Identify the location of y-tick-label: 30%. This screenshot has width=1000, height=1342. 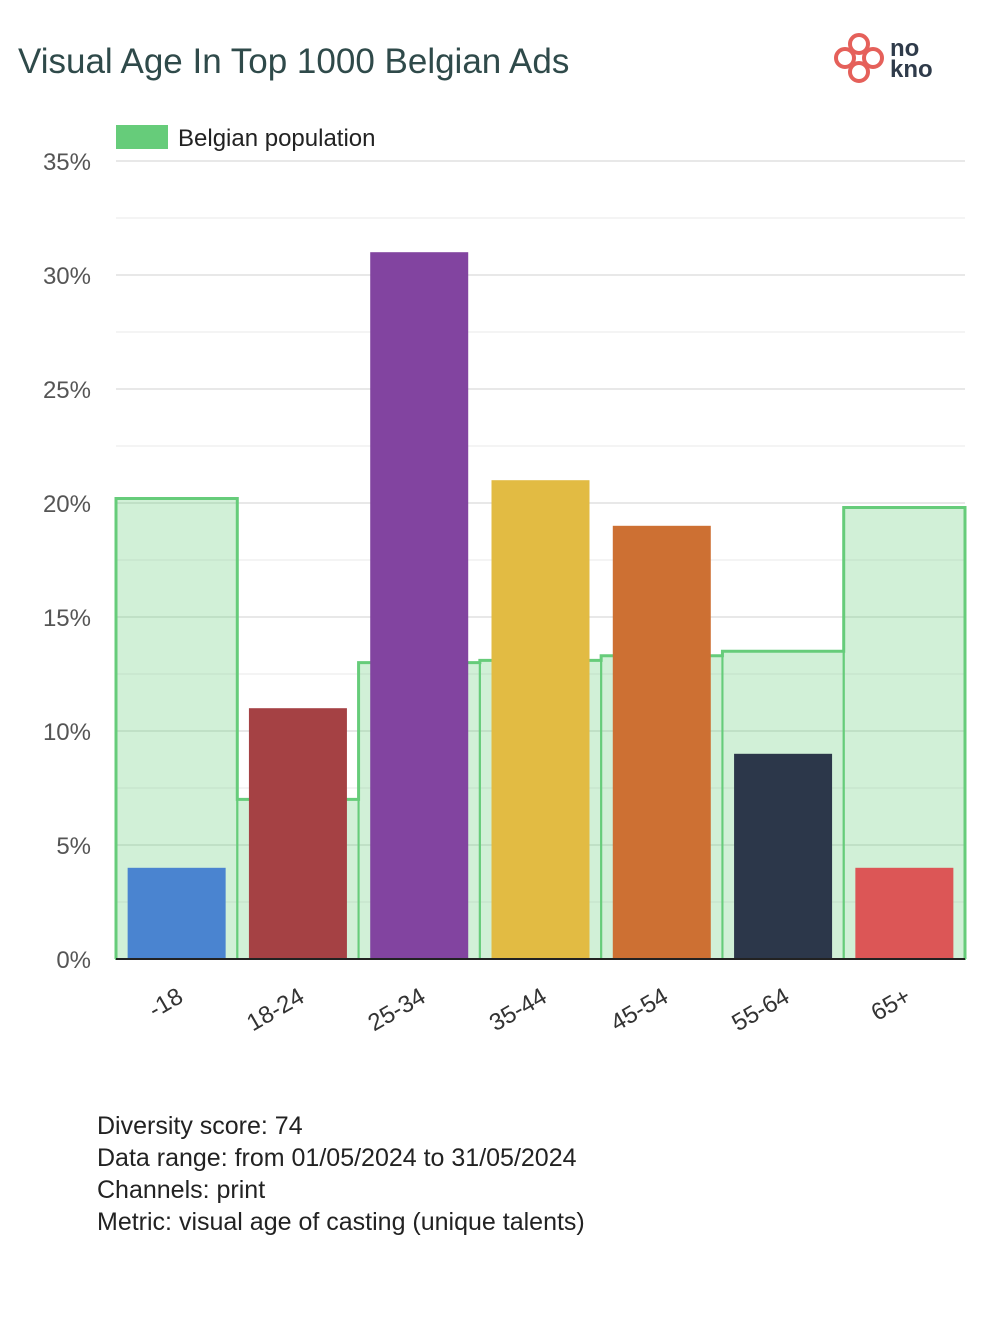
(67, 276).